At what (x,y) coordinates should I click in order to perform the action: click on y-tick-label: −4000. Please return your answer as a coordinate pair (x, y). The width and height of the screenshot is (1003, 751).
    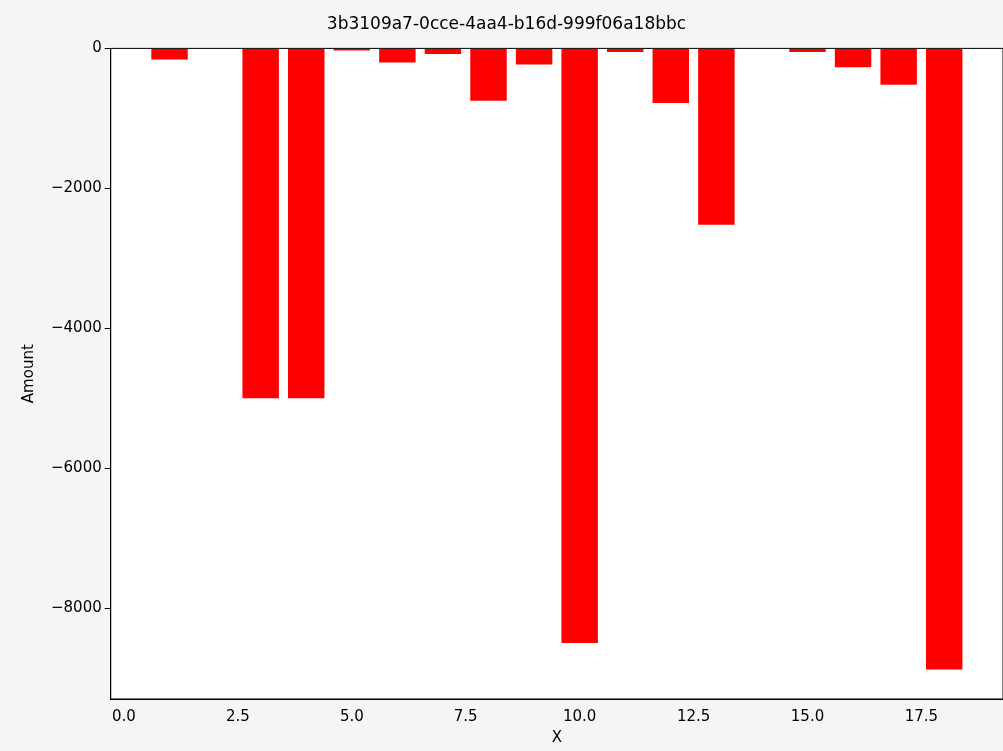
    Looking at the image, I should click on (76, 327).